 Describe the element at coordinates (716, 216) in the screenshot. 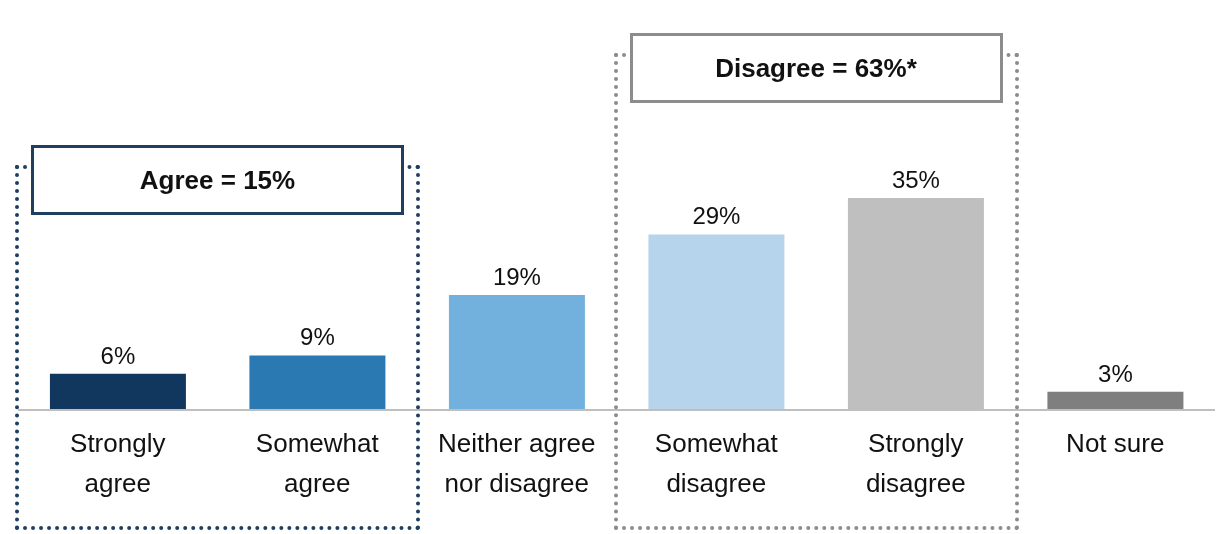

I see `data-label: 29%` at that location.